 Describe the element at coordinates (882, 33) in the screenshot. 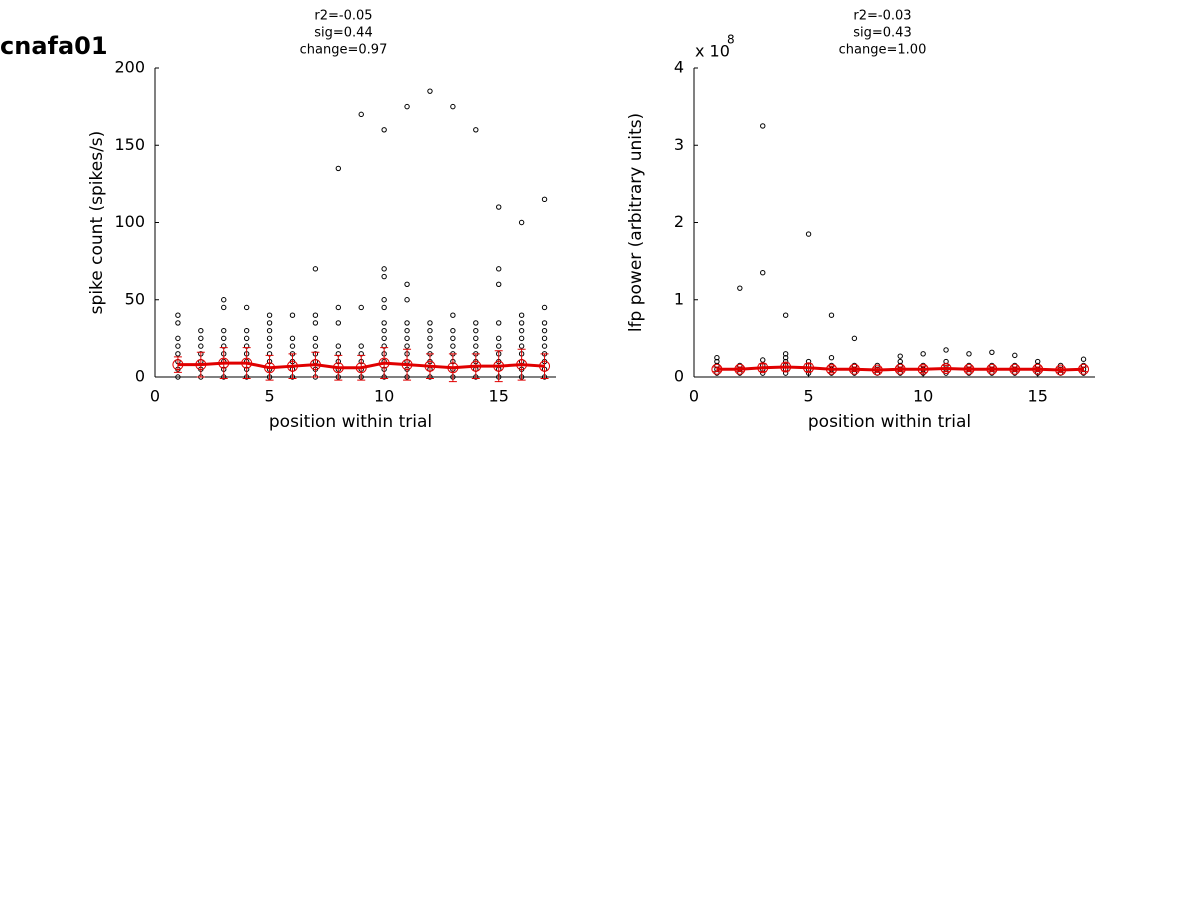

I see `chart-title: sig=0.43` at that location.